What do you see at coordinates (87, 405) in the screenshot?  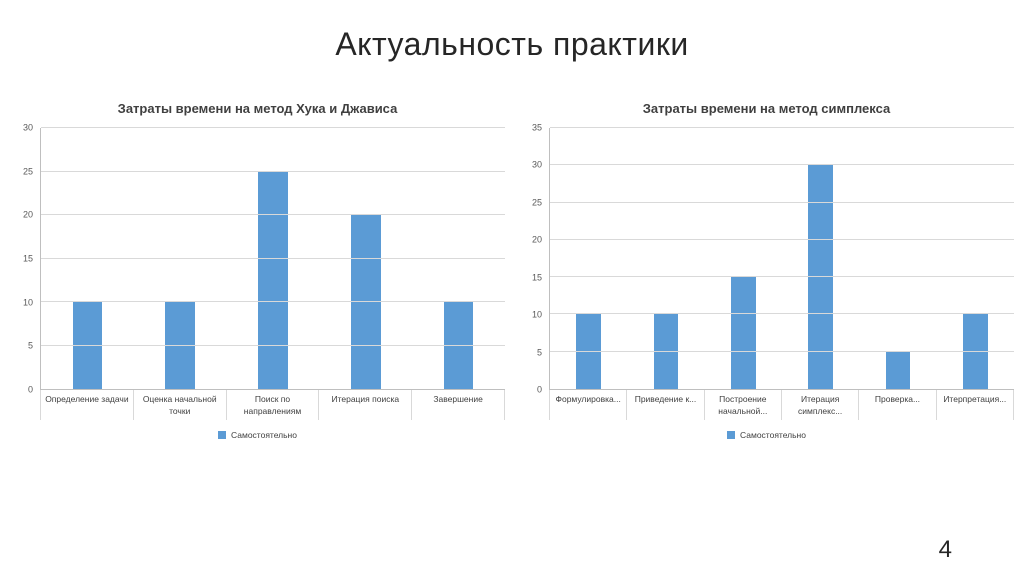 I see `x-axis-category-label: Определение задачи` at bounding box center [87, 405].